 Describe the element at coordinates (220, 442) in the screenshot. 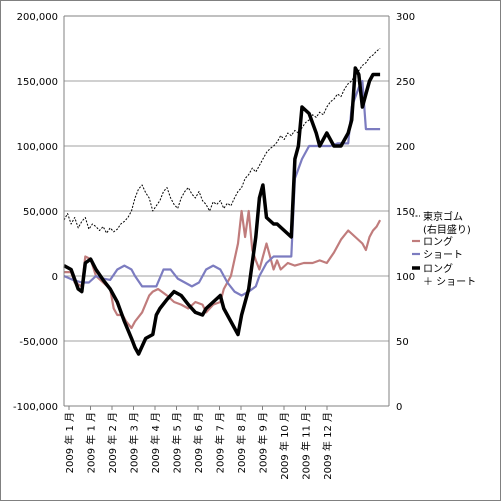

I see `x-tick-label: 2009 年 7 月` at that location.